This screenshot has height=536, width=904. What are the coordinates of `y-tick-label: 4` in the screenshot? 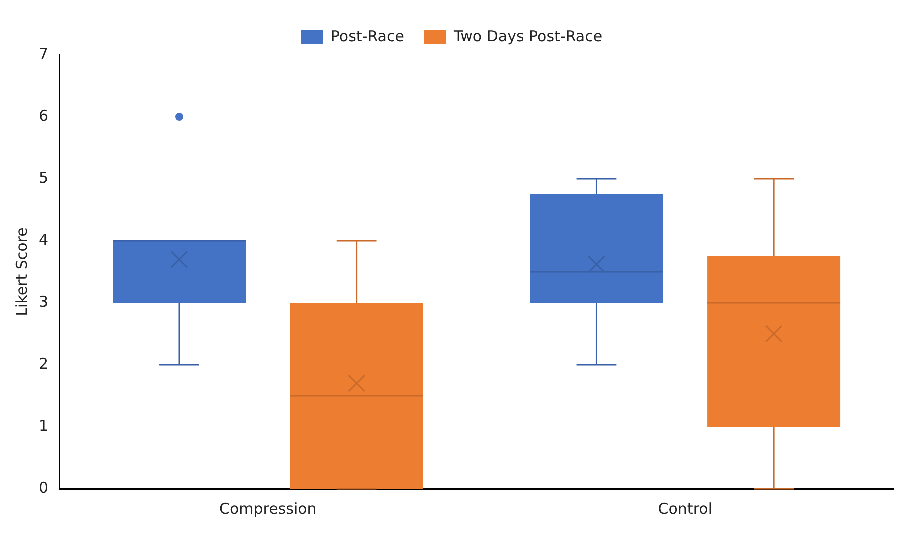 It's located at (43, 239).